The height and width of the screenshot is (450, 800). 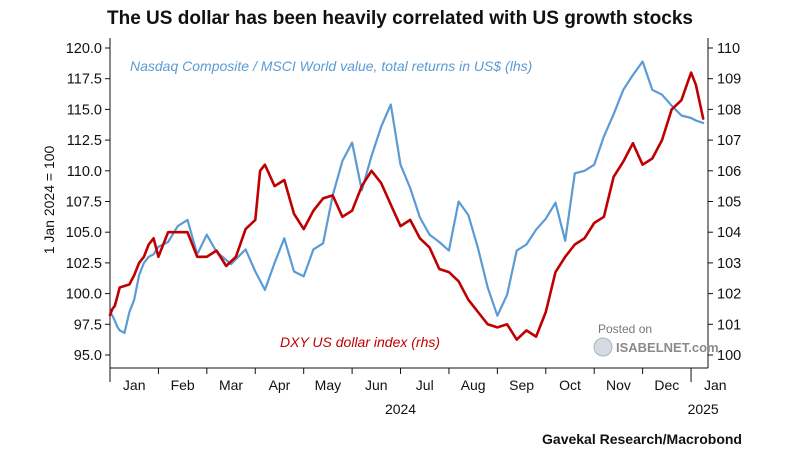 I want to click on left-tick-label: 120.0, so click(x=84, y=49).